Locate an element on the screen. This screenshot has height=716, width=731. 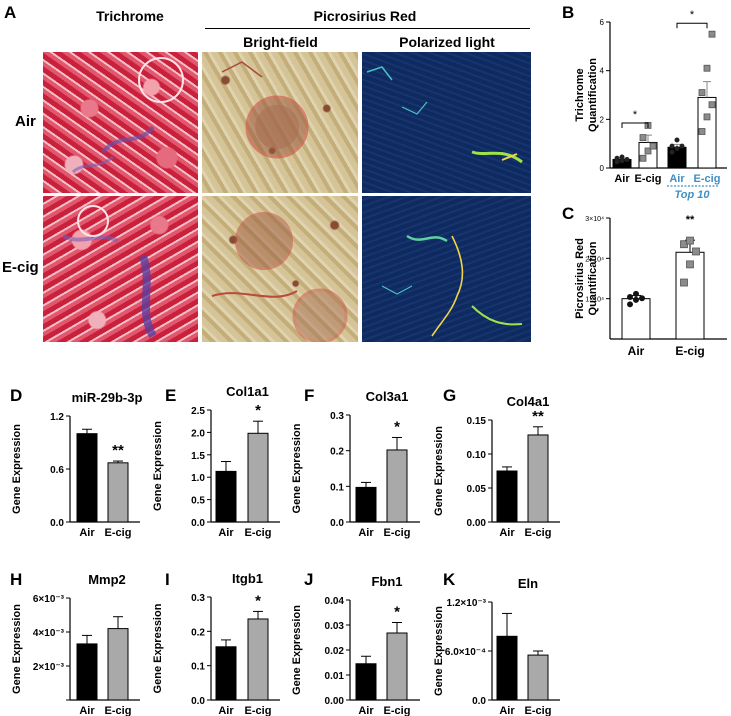
y-tick-label-g: 0.10 is located at coordinates (477, 455).